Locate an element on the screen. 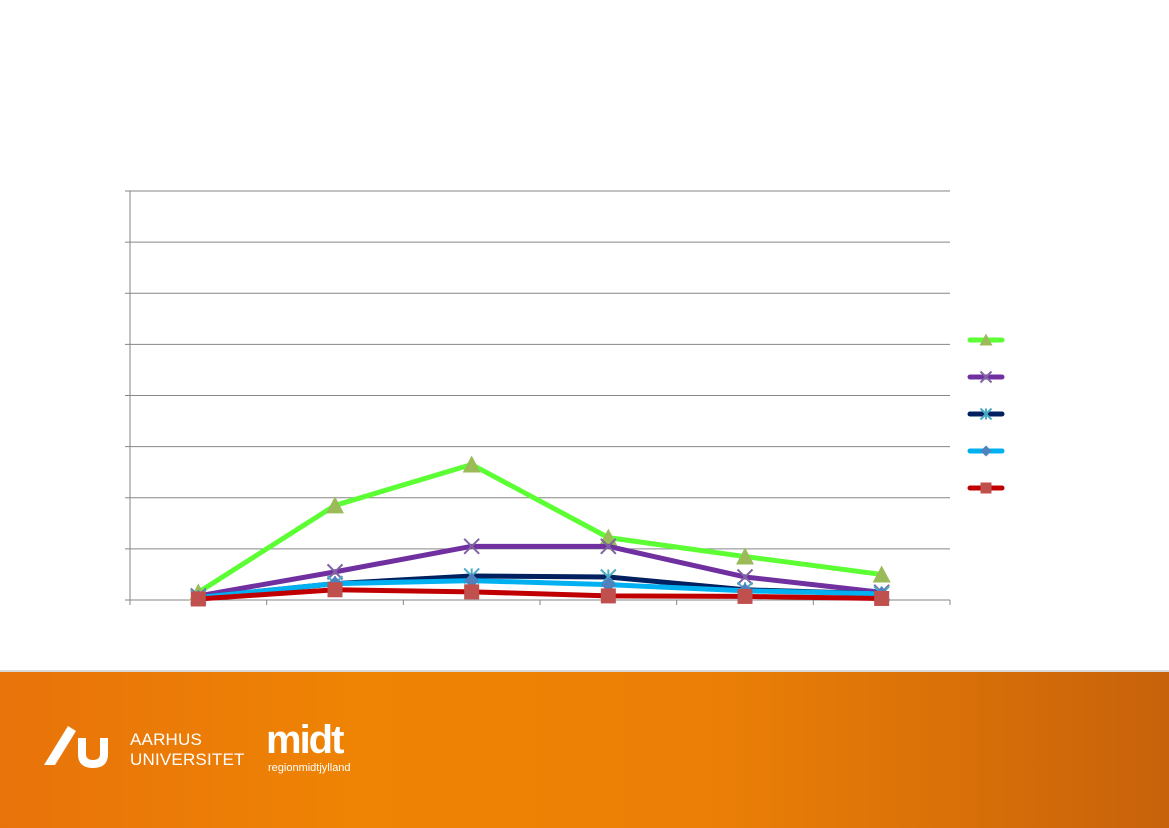 The height and width of the screenshot is (828, 1169). region-logo-subtitle: regionmidtjylland is located at coordinates (309, 768).